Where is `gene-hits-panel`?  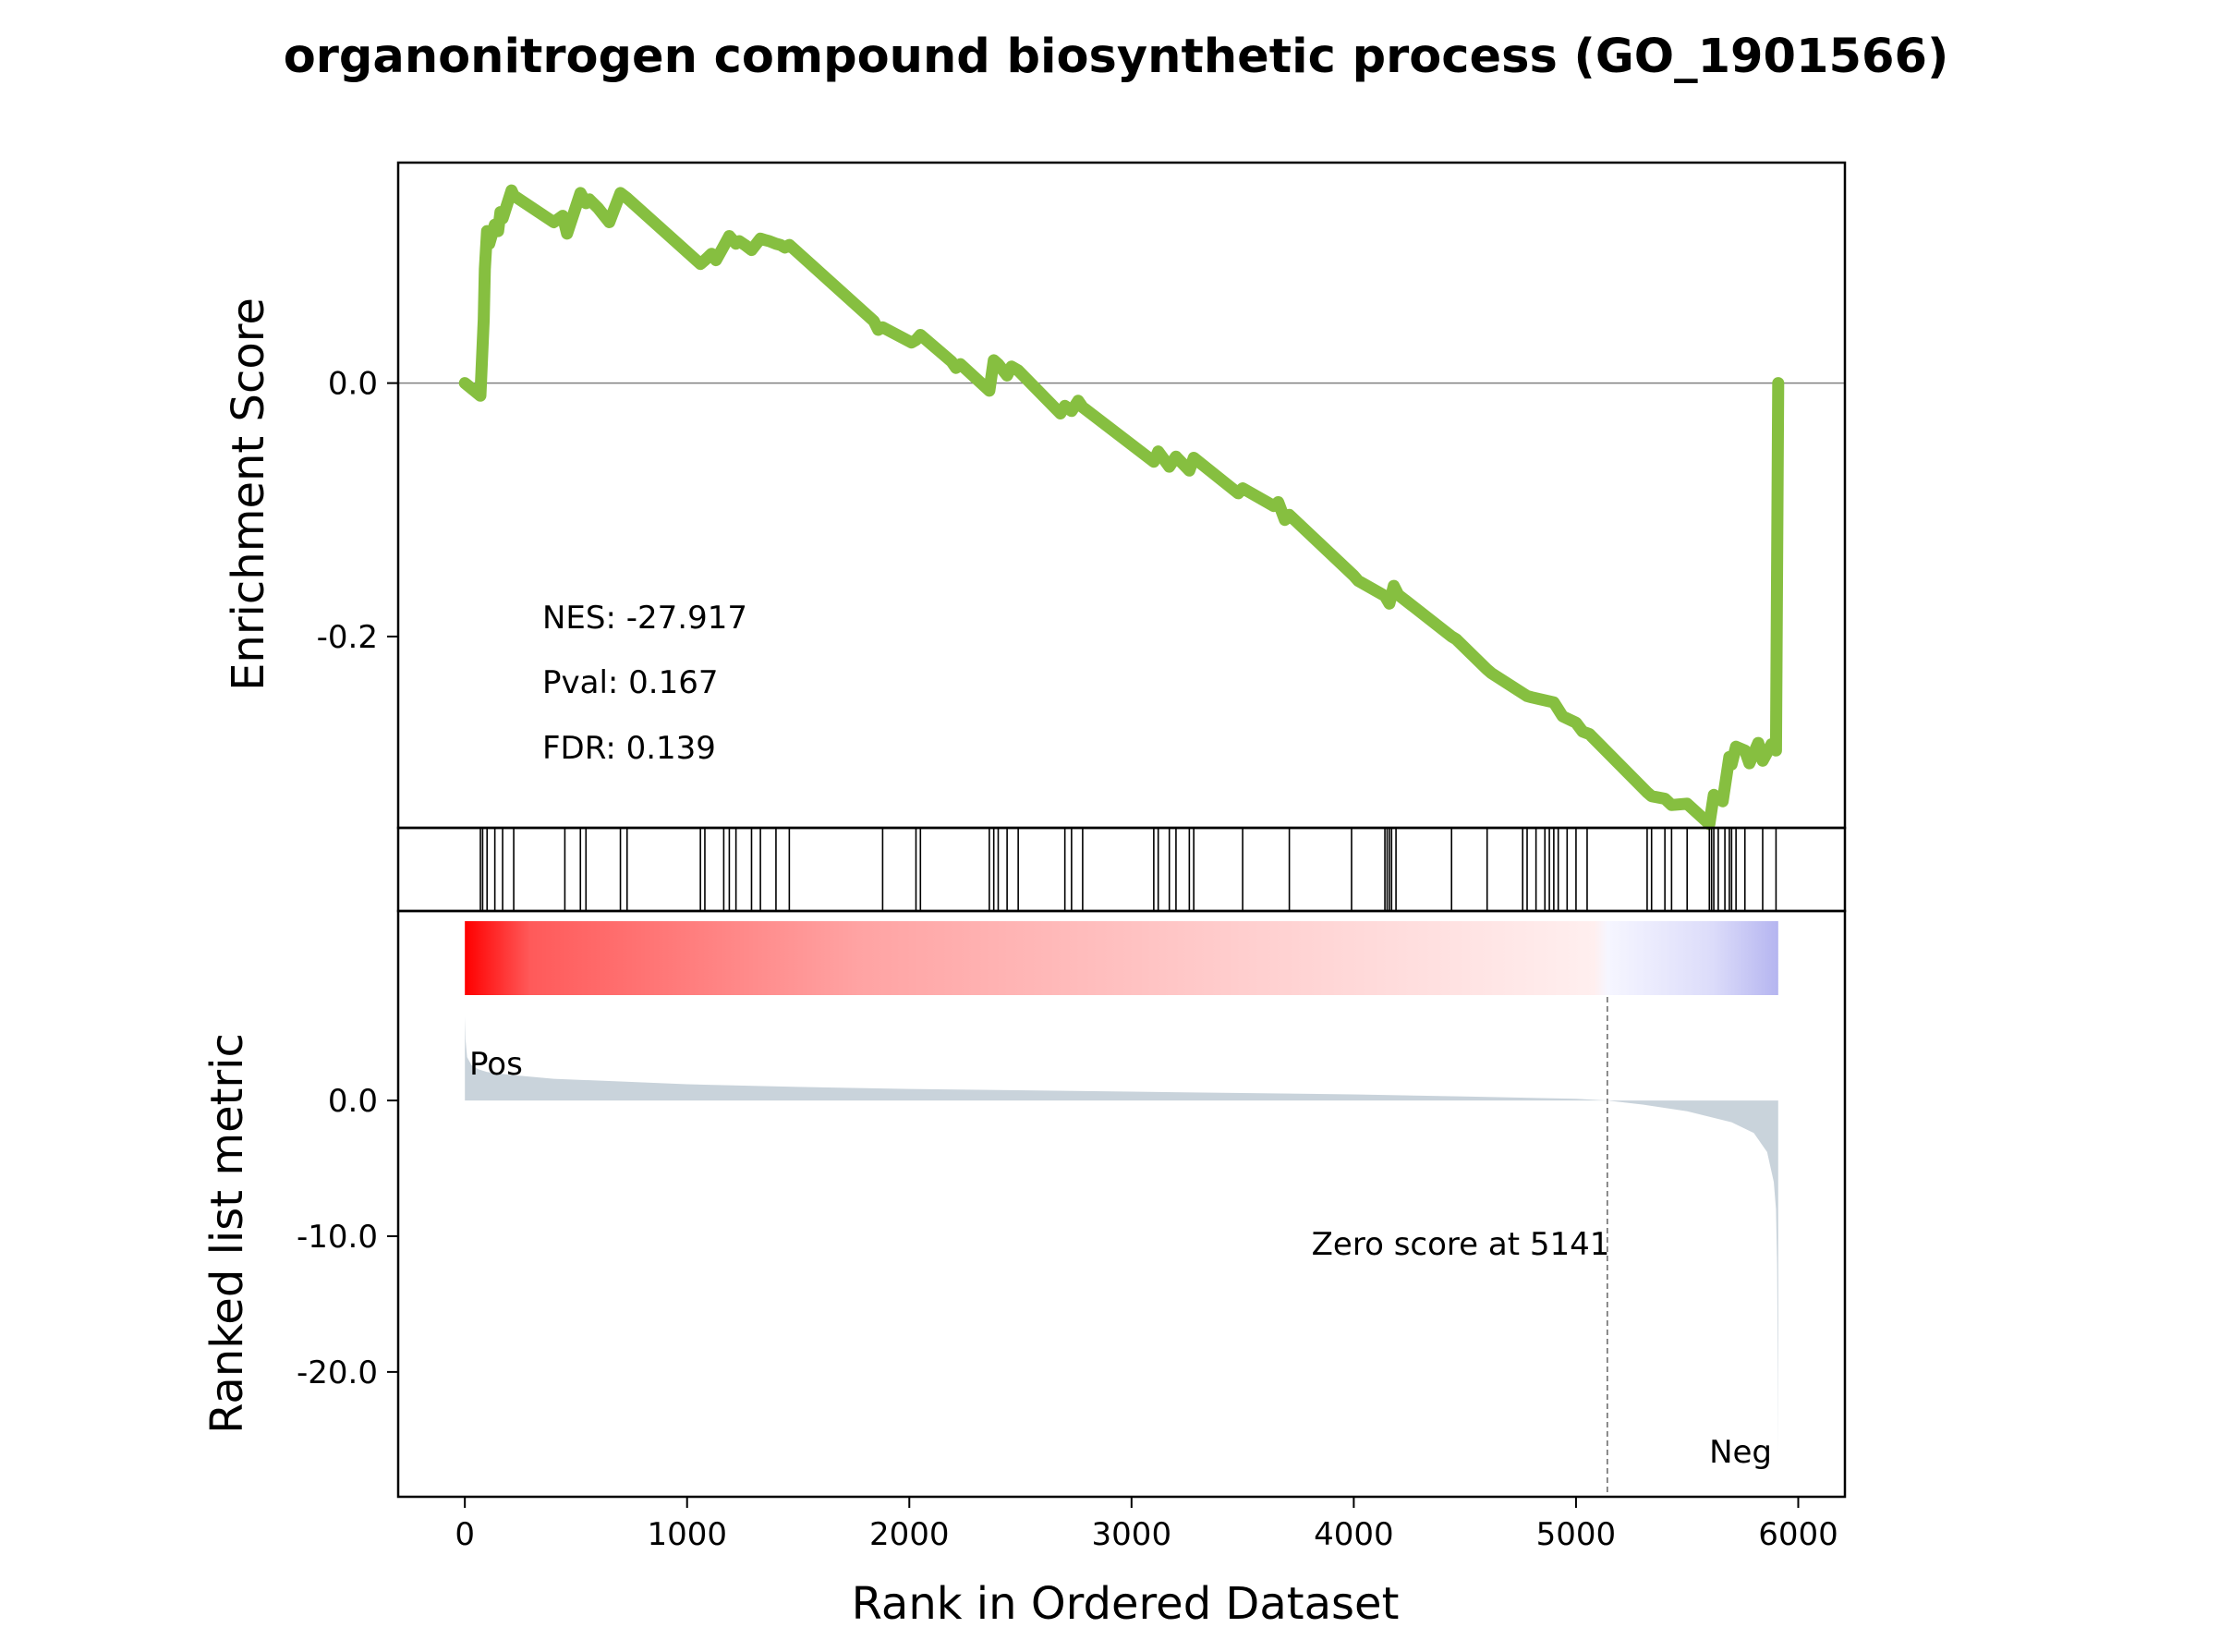 gene-hits-panel is located at coordinates (1121, 869).